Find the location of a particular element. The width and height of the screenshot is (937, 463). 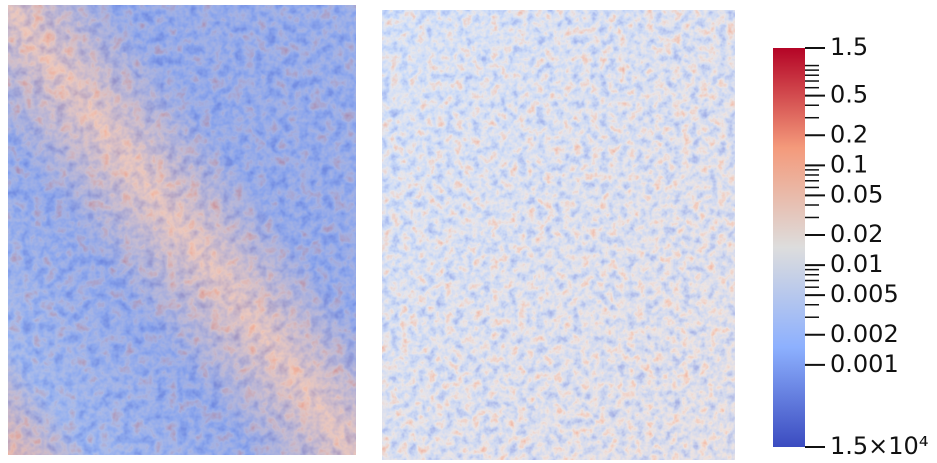

tick-label: 1.5 is located at coordinates (849, 47).